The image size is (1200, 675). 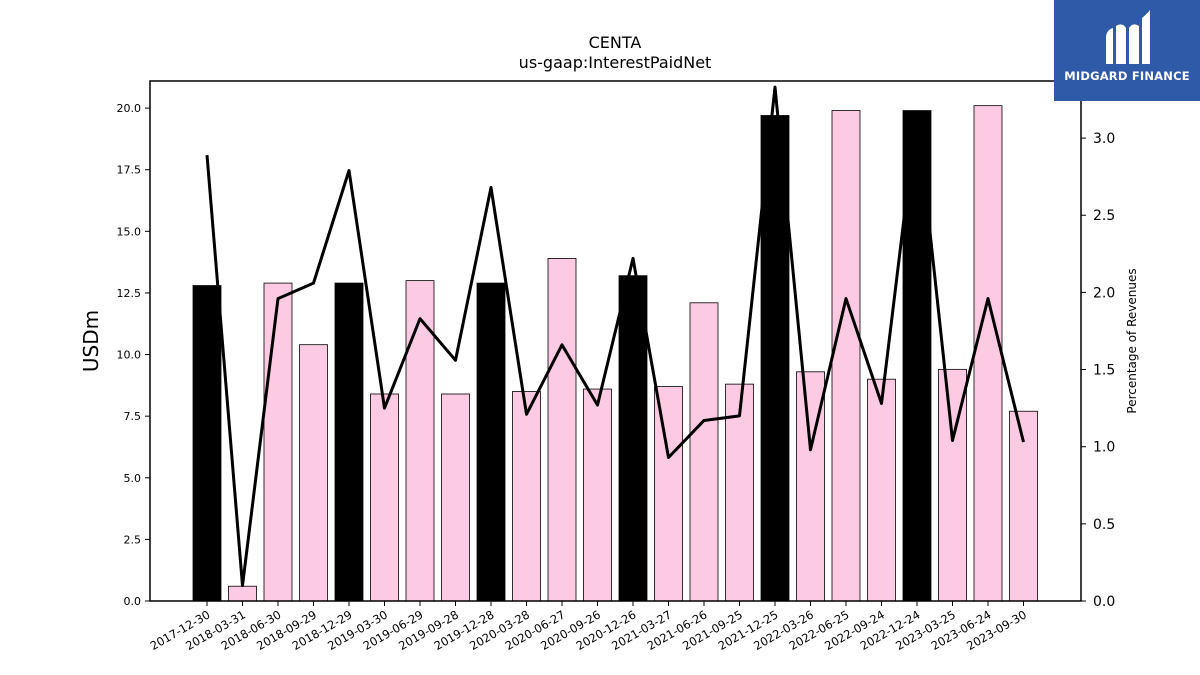 I want to click on logo-text: MIDGARD FINANCE, so click(x=1127, y=76).